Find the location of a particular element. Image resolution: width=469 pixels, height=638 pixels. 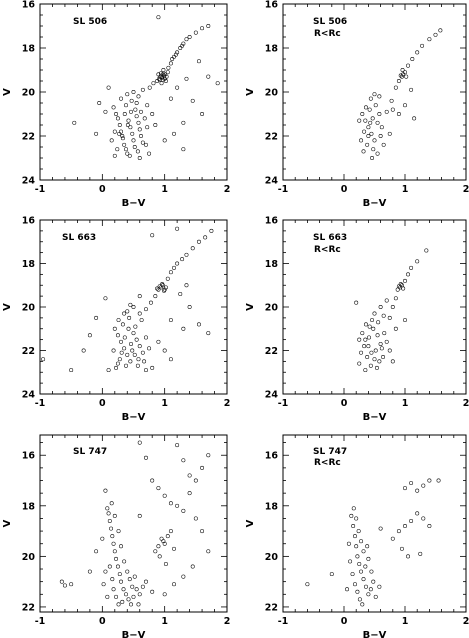

y-tick-label: 16 is located at coordinates (29, 5).